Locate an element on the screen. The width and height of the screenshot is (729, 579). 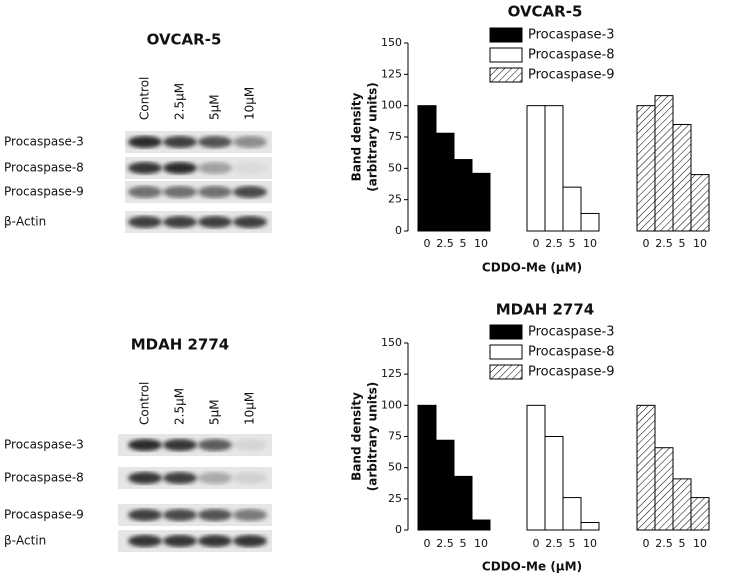
y-tick-label: 0 is located at coordinates (398, 529).